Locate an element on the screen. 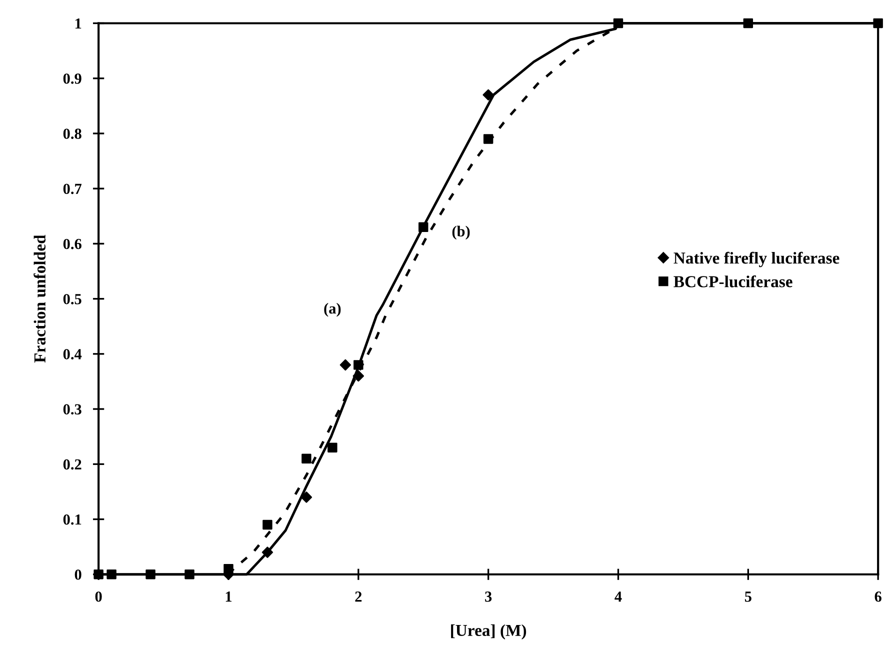  y-tick-label: 0.3 is located at coordinates (72, 409).